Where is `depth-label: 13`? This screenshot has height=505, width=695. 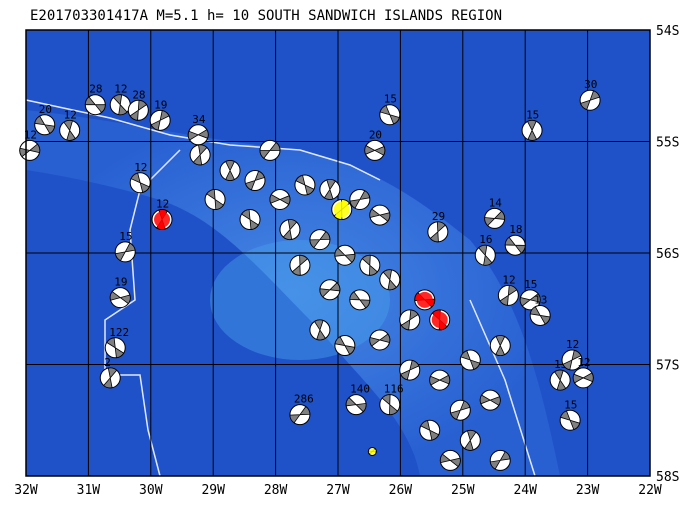 depth-label: 13 is located at coordinates (540, 299).